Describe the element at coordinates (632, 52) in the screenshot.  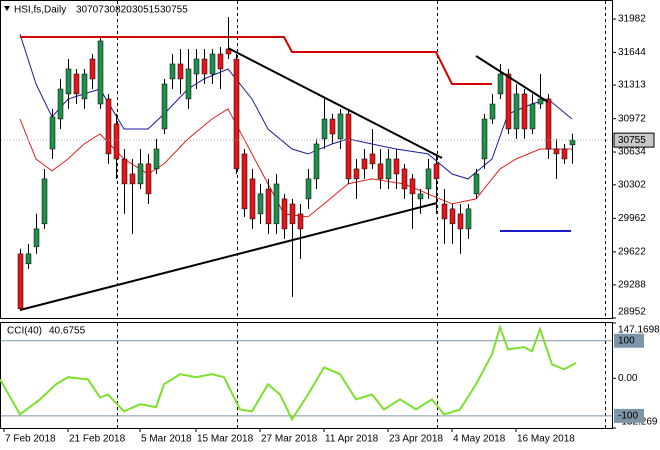
I see `y-tick-label: 31644` at that location.